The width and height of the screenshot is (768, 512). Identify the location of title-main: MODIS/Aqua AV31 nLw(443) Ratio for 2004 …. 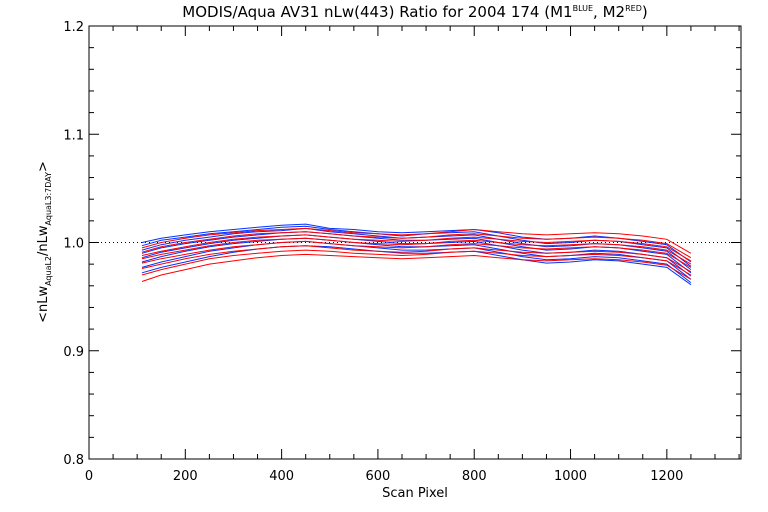
(377, 12).